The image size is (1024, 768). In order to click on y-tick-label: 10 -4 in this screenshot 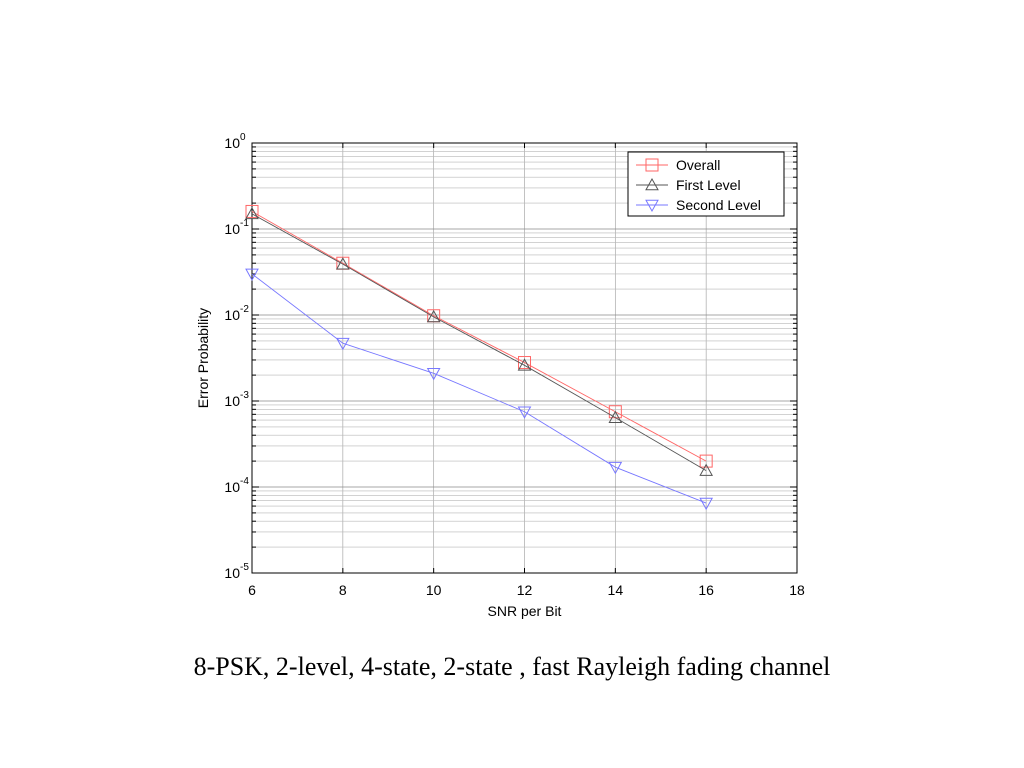, I will do `click(236, 485)`.